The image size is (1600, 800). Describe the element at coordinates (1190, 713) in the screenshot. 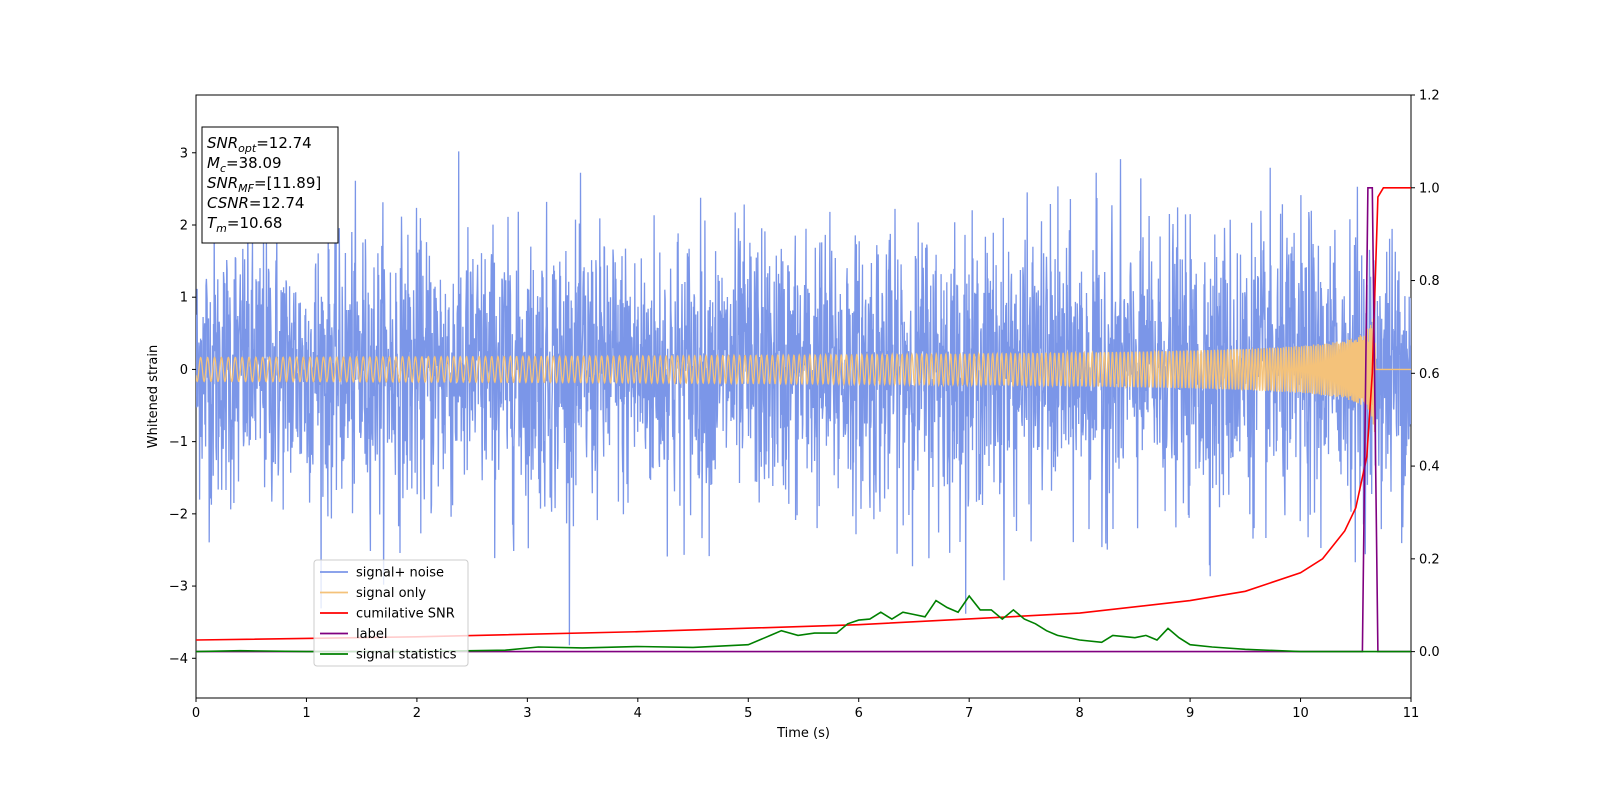

I see `x-tick-label: 9` at that location.